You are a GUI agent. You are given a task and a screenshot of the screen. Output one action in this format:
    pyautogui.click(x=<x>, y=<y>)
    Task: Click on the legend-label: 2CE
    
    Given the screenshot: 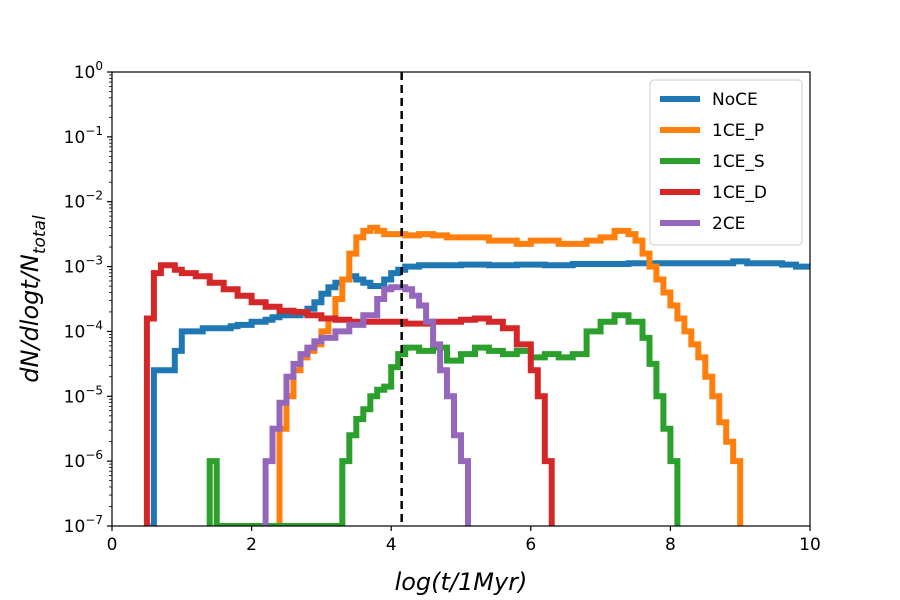 What is the action you would take?
    pyautogui.click(x=728, y=224)
    